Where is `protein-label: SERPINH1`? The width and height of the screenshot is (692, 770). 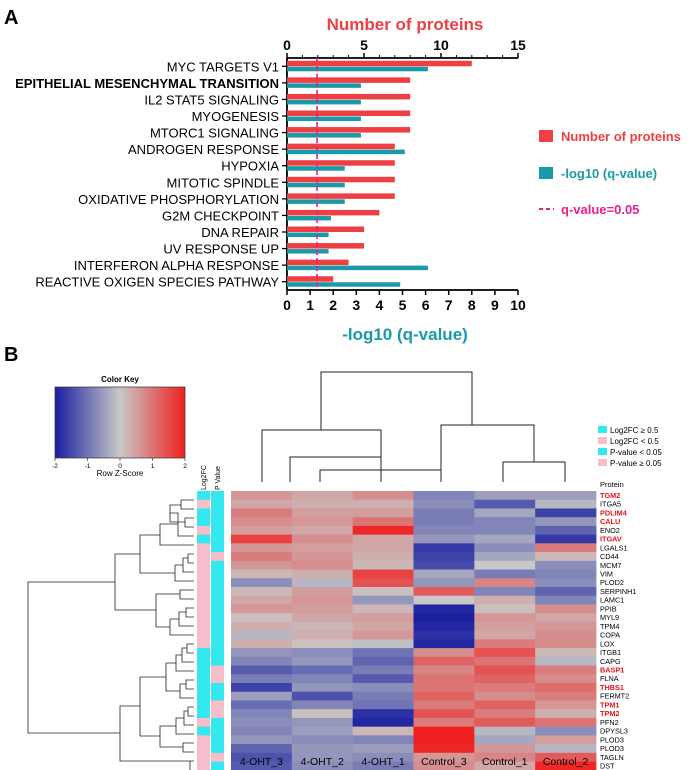 protein-label: SERPINH1 is located at coordinates (618, 591).